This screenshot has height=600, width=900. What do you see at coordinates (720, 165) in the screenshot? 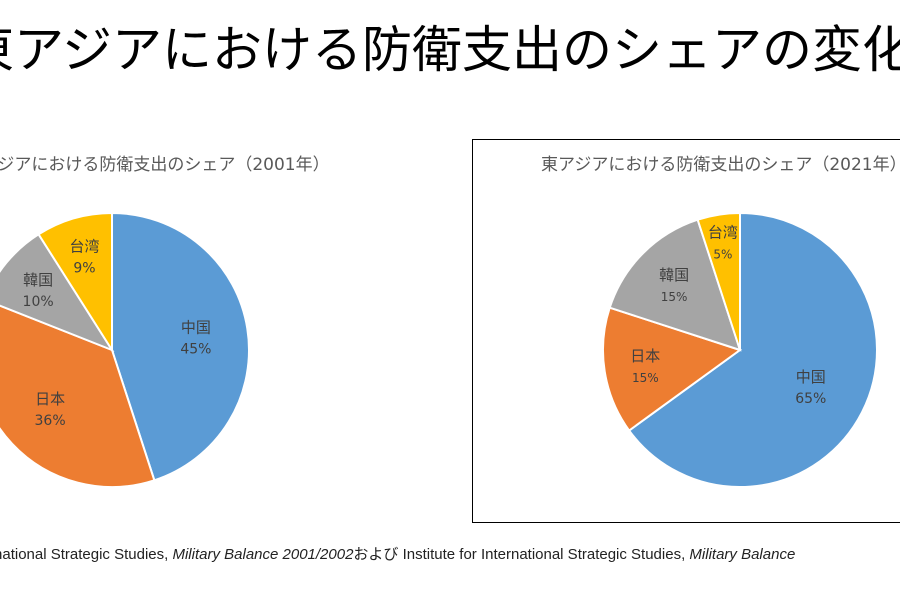
I see `chart-title-2021: 東アジアにおける防衛支出のシェア（2021年）` at bounding box center [720, 165].